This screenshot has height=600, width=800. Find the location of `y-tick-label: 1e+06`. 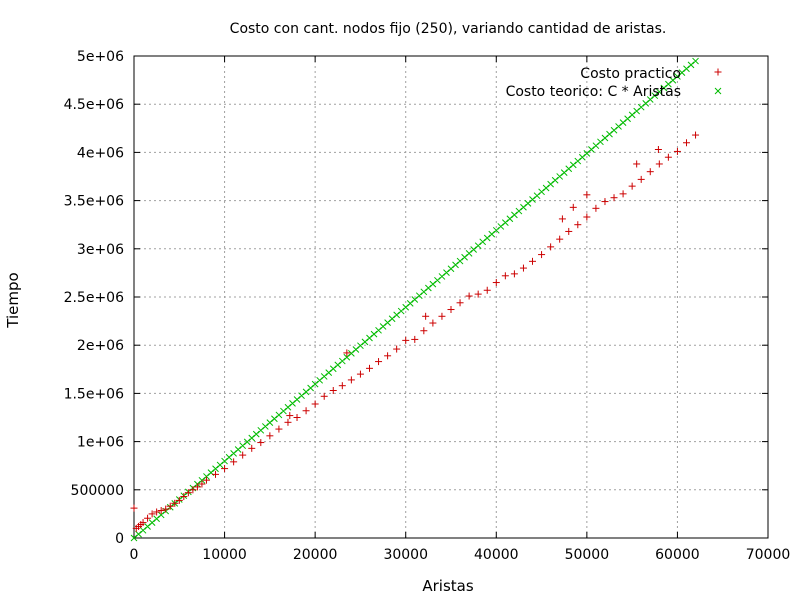

y-tick-label: 1e+06 is located at coordinates (100, 443).